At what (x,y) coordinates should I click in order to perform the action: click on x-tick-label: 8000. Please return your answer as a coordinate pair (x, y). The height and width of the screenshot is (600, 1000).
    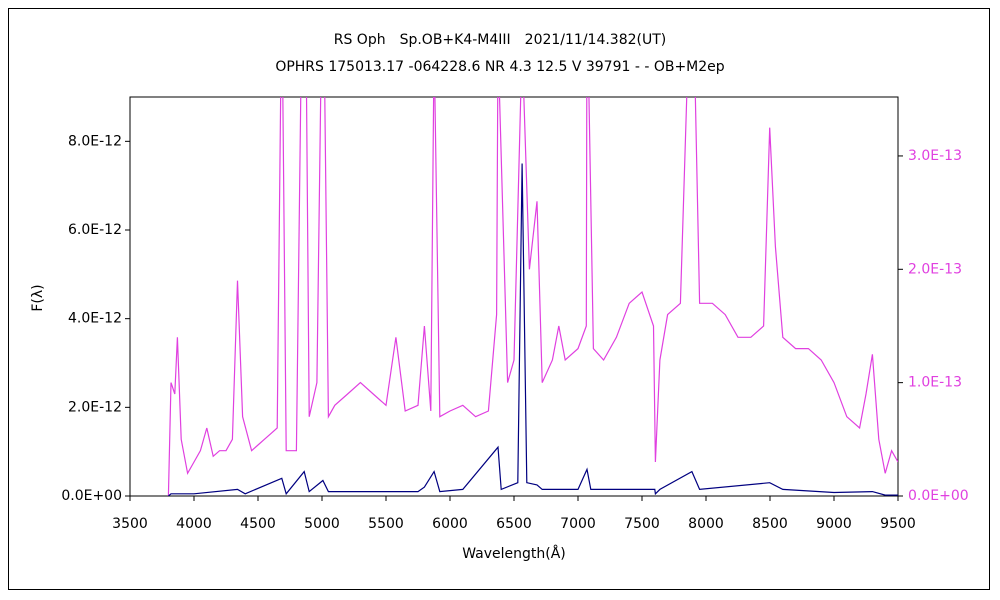
    Looking at the image, I should click on (706, 524).